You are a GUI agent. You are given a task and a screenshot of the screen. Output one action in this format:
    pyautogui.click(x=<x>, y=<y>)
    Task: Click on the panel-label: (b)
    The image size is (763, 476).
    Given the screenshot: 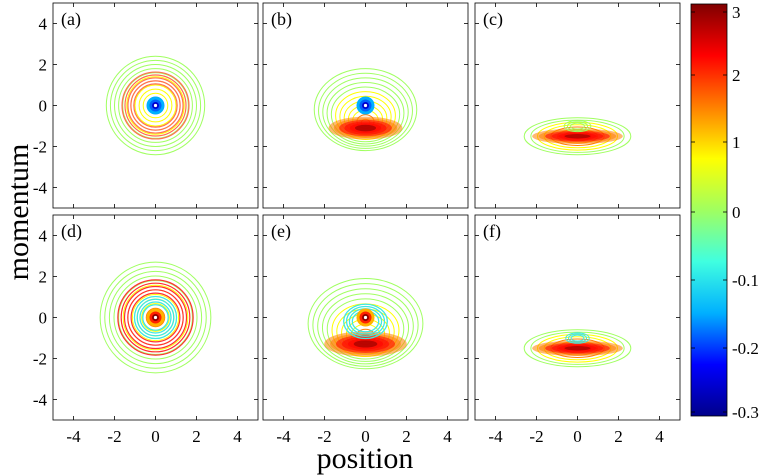 What is the action you would take?
    pyautogui.click(x=281, y=19)
    